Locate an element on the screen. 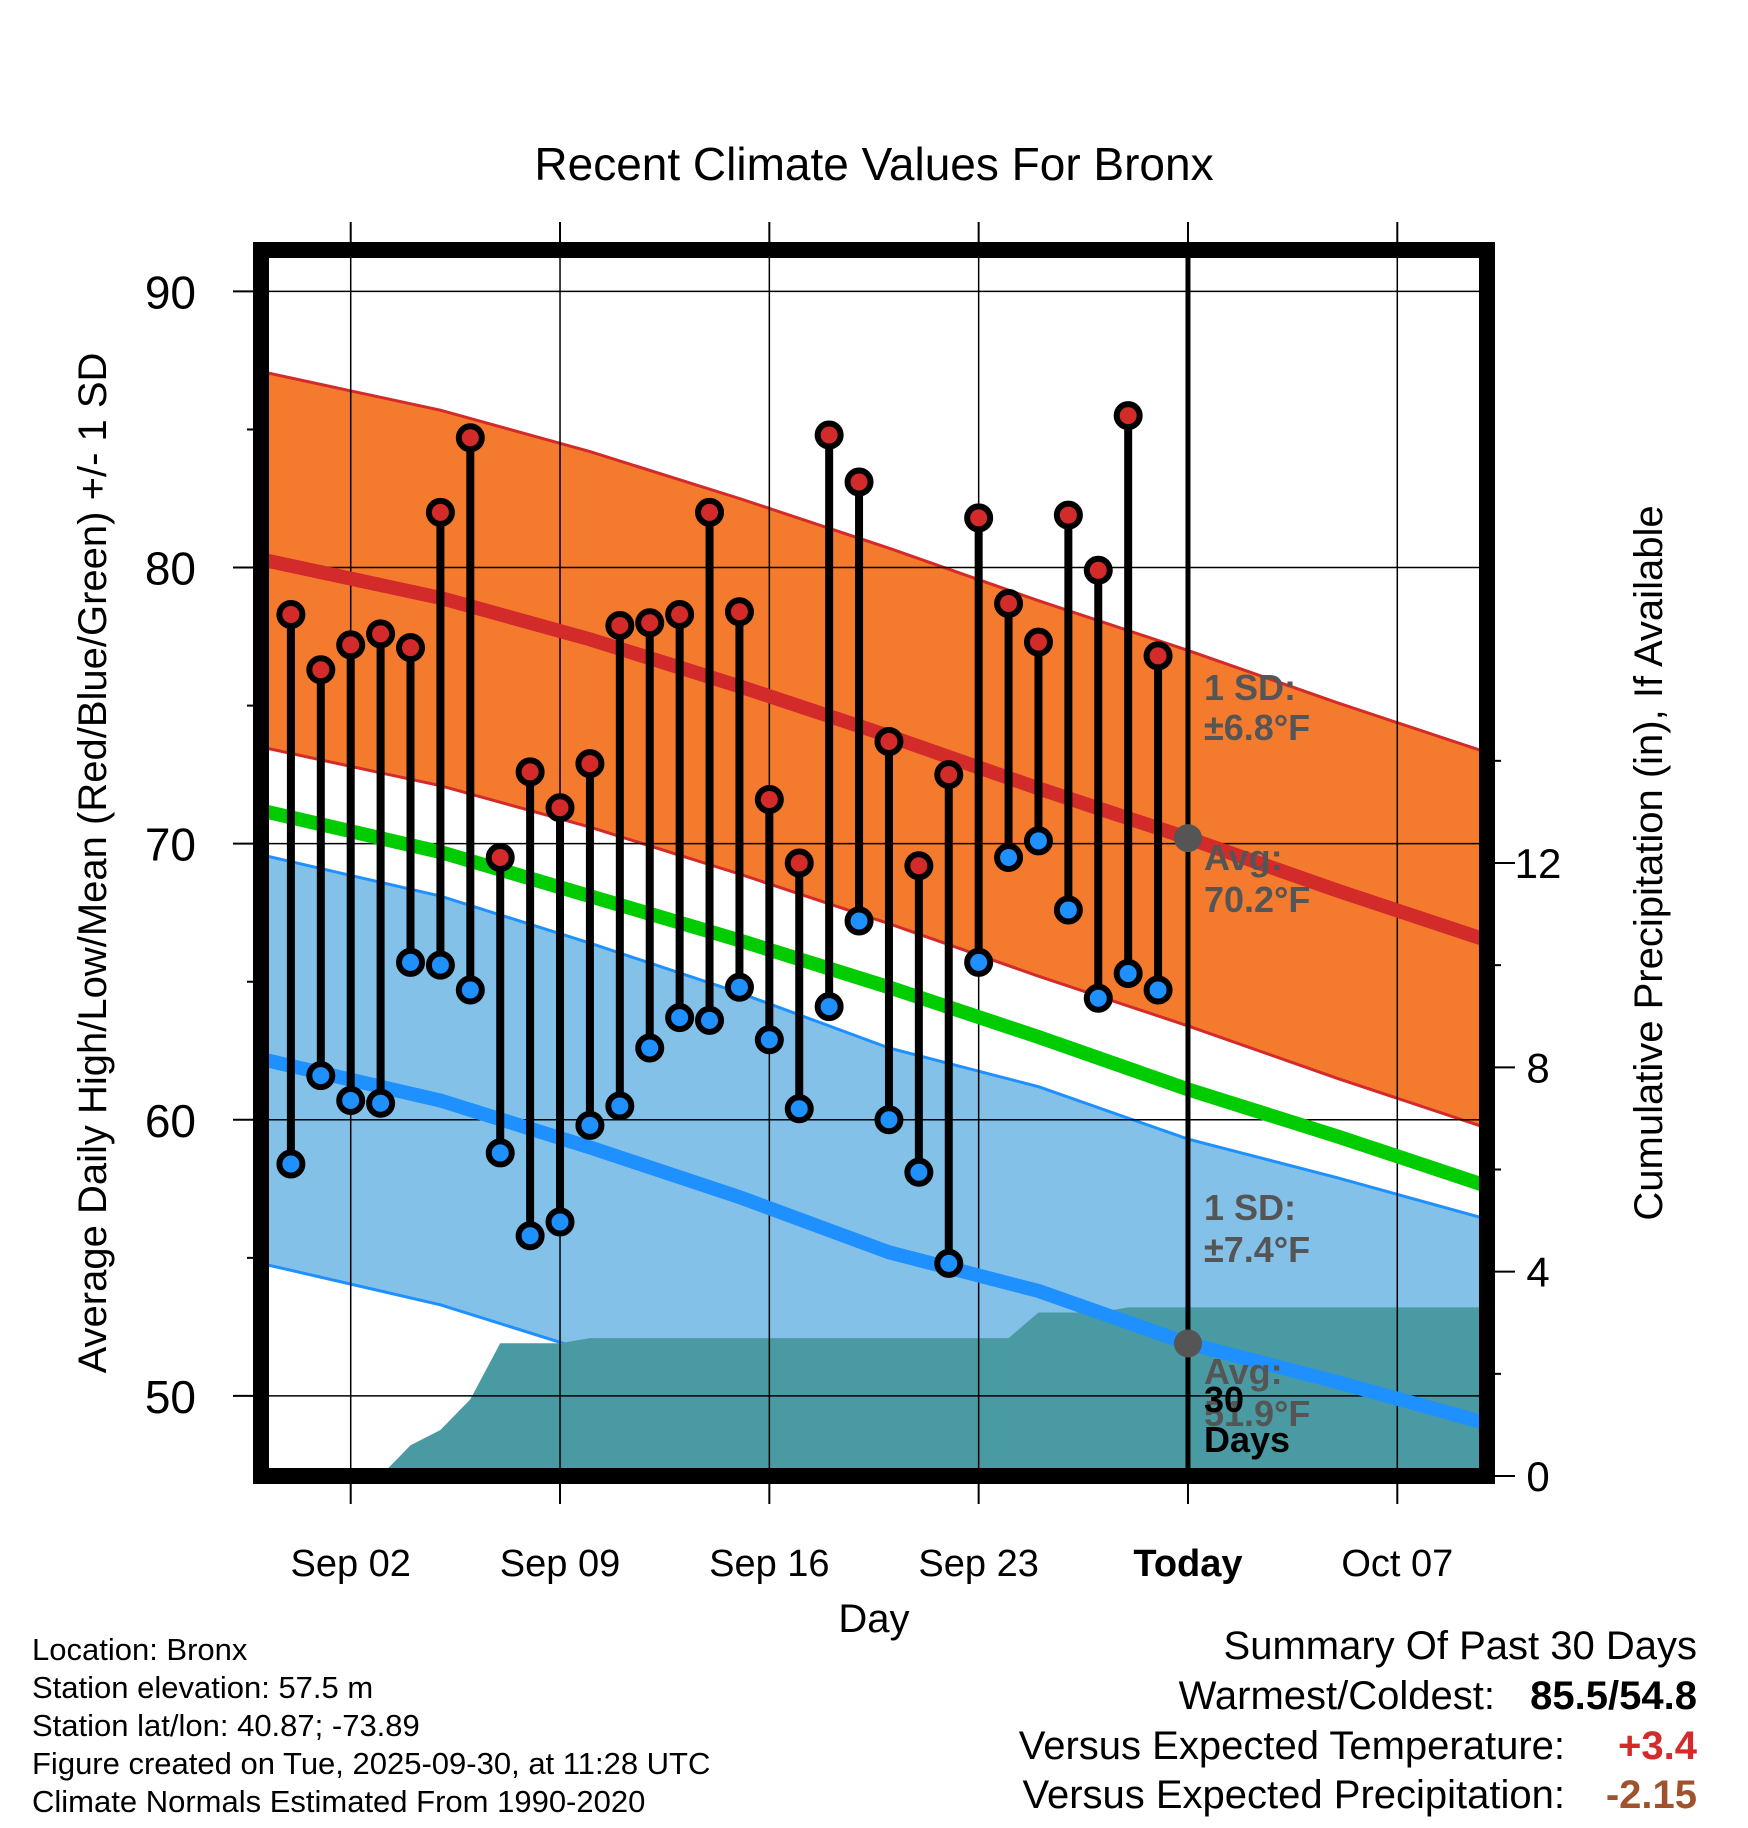  precip-anomaly-label: Versus Expected Precipitation: is located at coordinates (1293, 1795).